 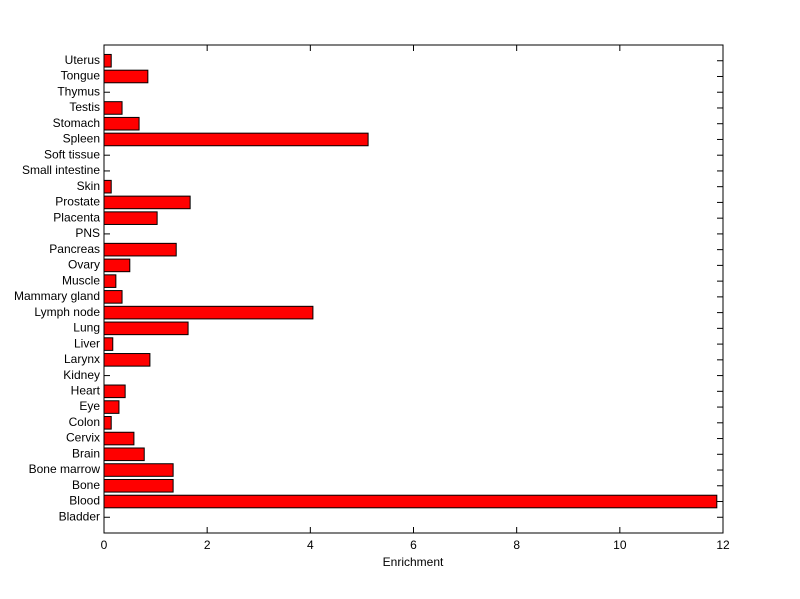 What do you see at coordinates (78, 91) in the screenshot?
I see `y-tick-label: Thymus` at bounding box center [78, 91].